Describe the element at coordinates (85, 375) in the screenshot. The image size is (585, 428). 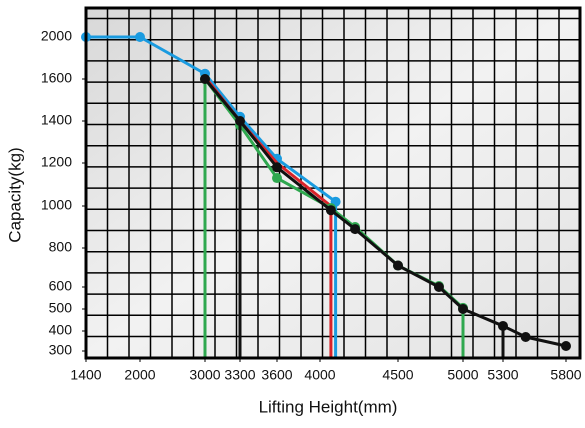
I see `x-tick-label: 1400` at that location.